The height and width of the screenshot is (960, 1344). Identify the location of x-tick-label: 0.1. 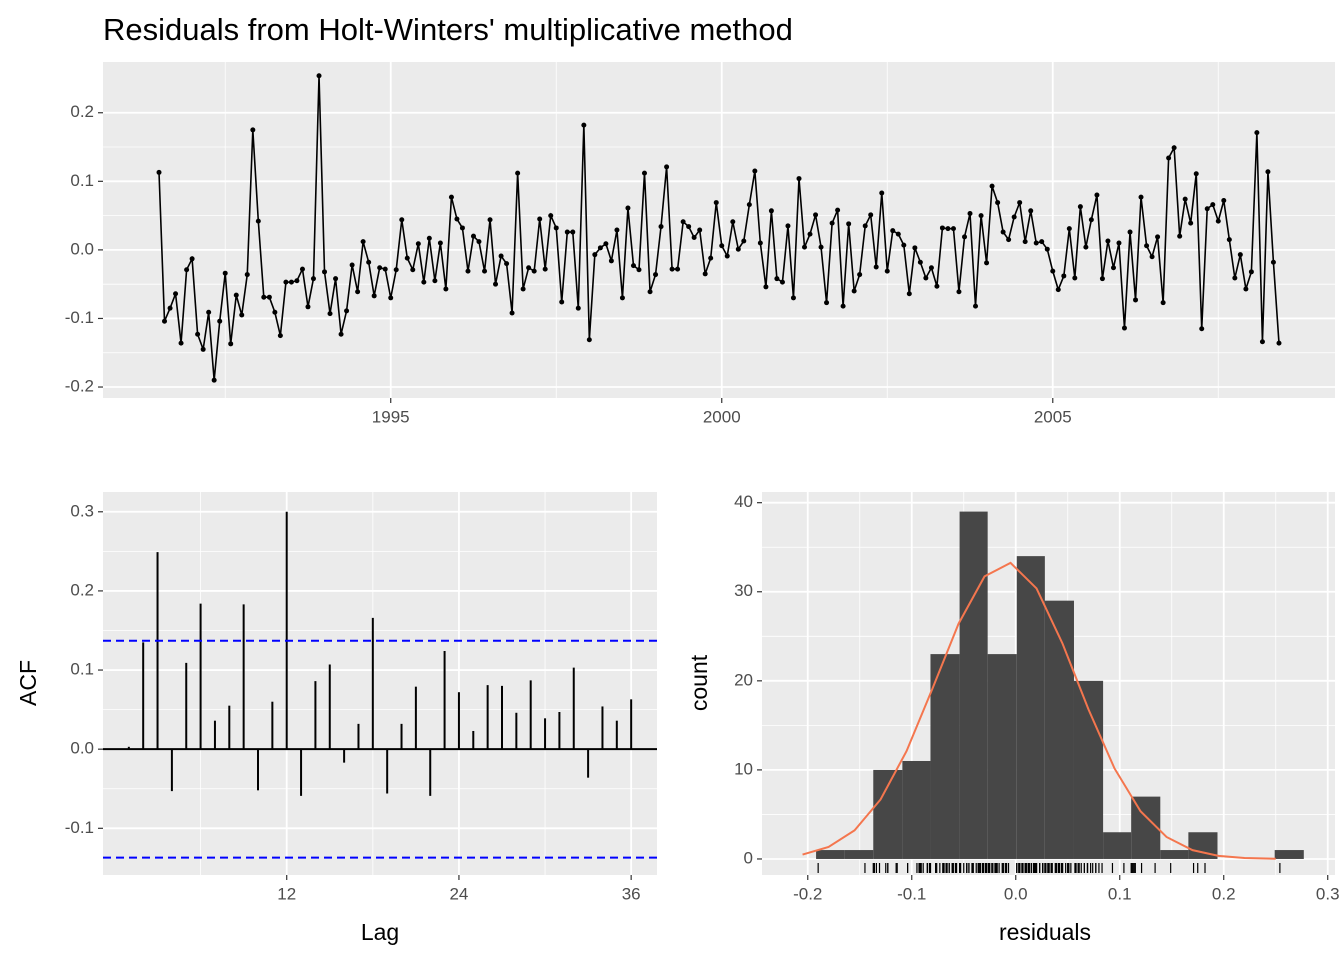
(1120, 893).